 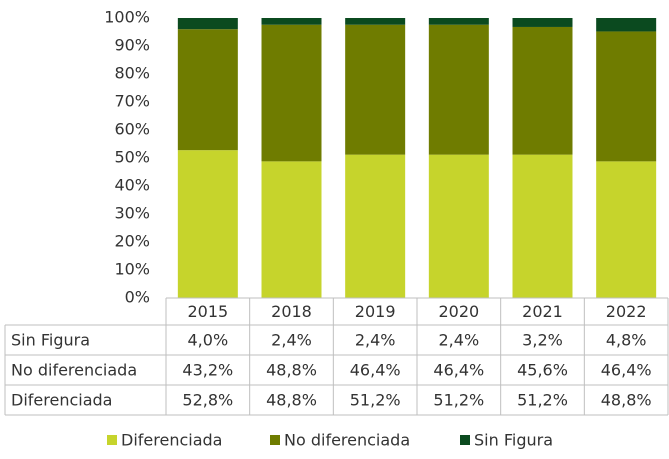 What do you see at coordinates (61, 400) in the screenshot?
I see `row-label: Diferenciada` at bounding box center [61, 400].